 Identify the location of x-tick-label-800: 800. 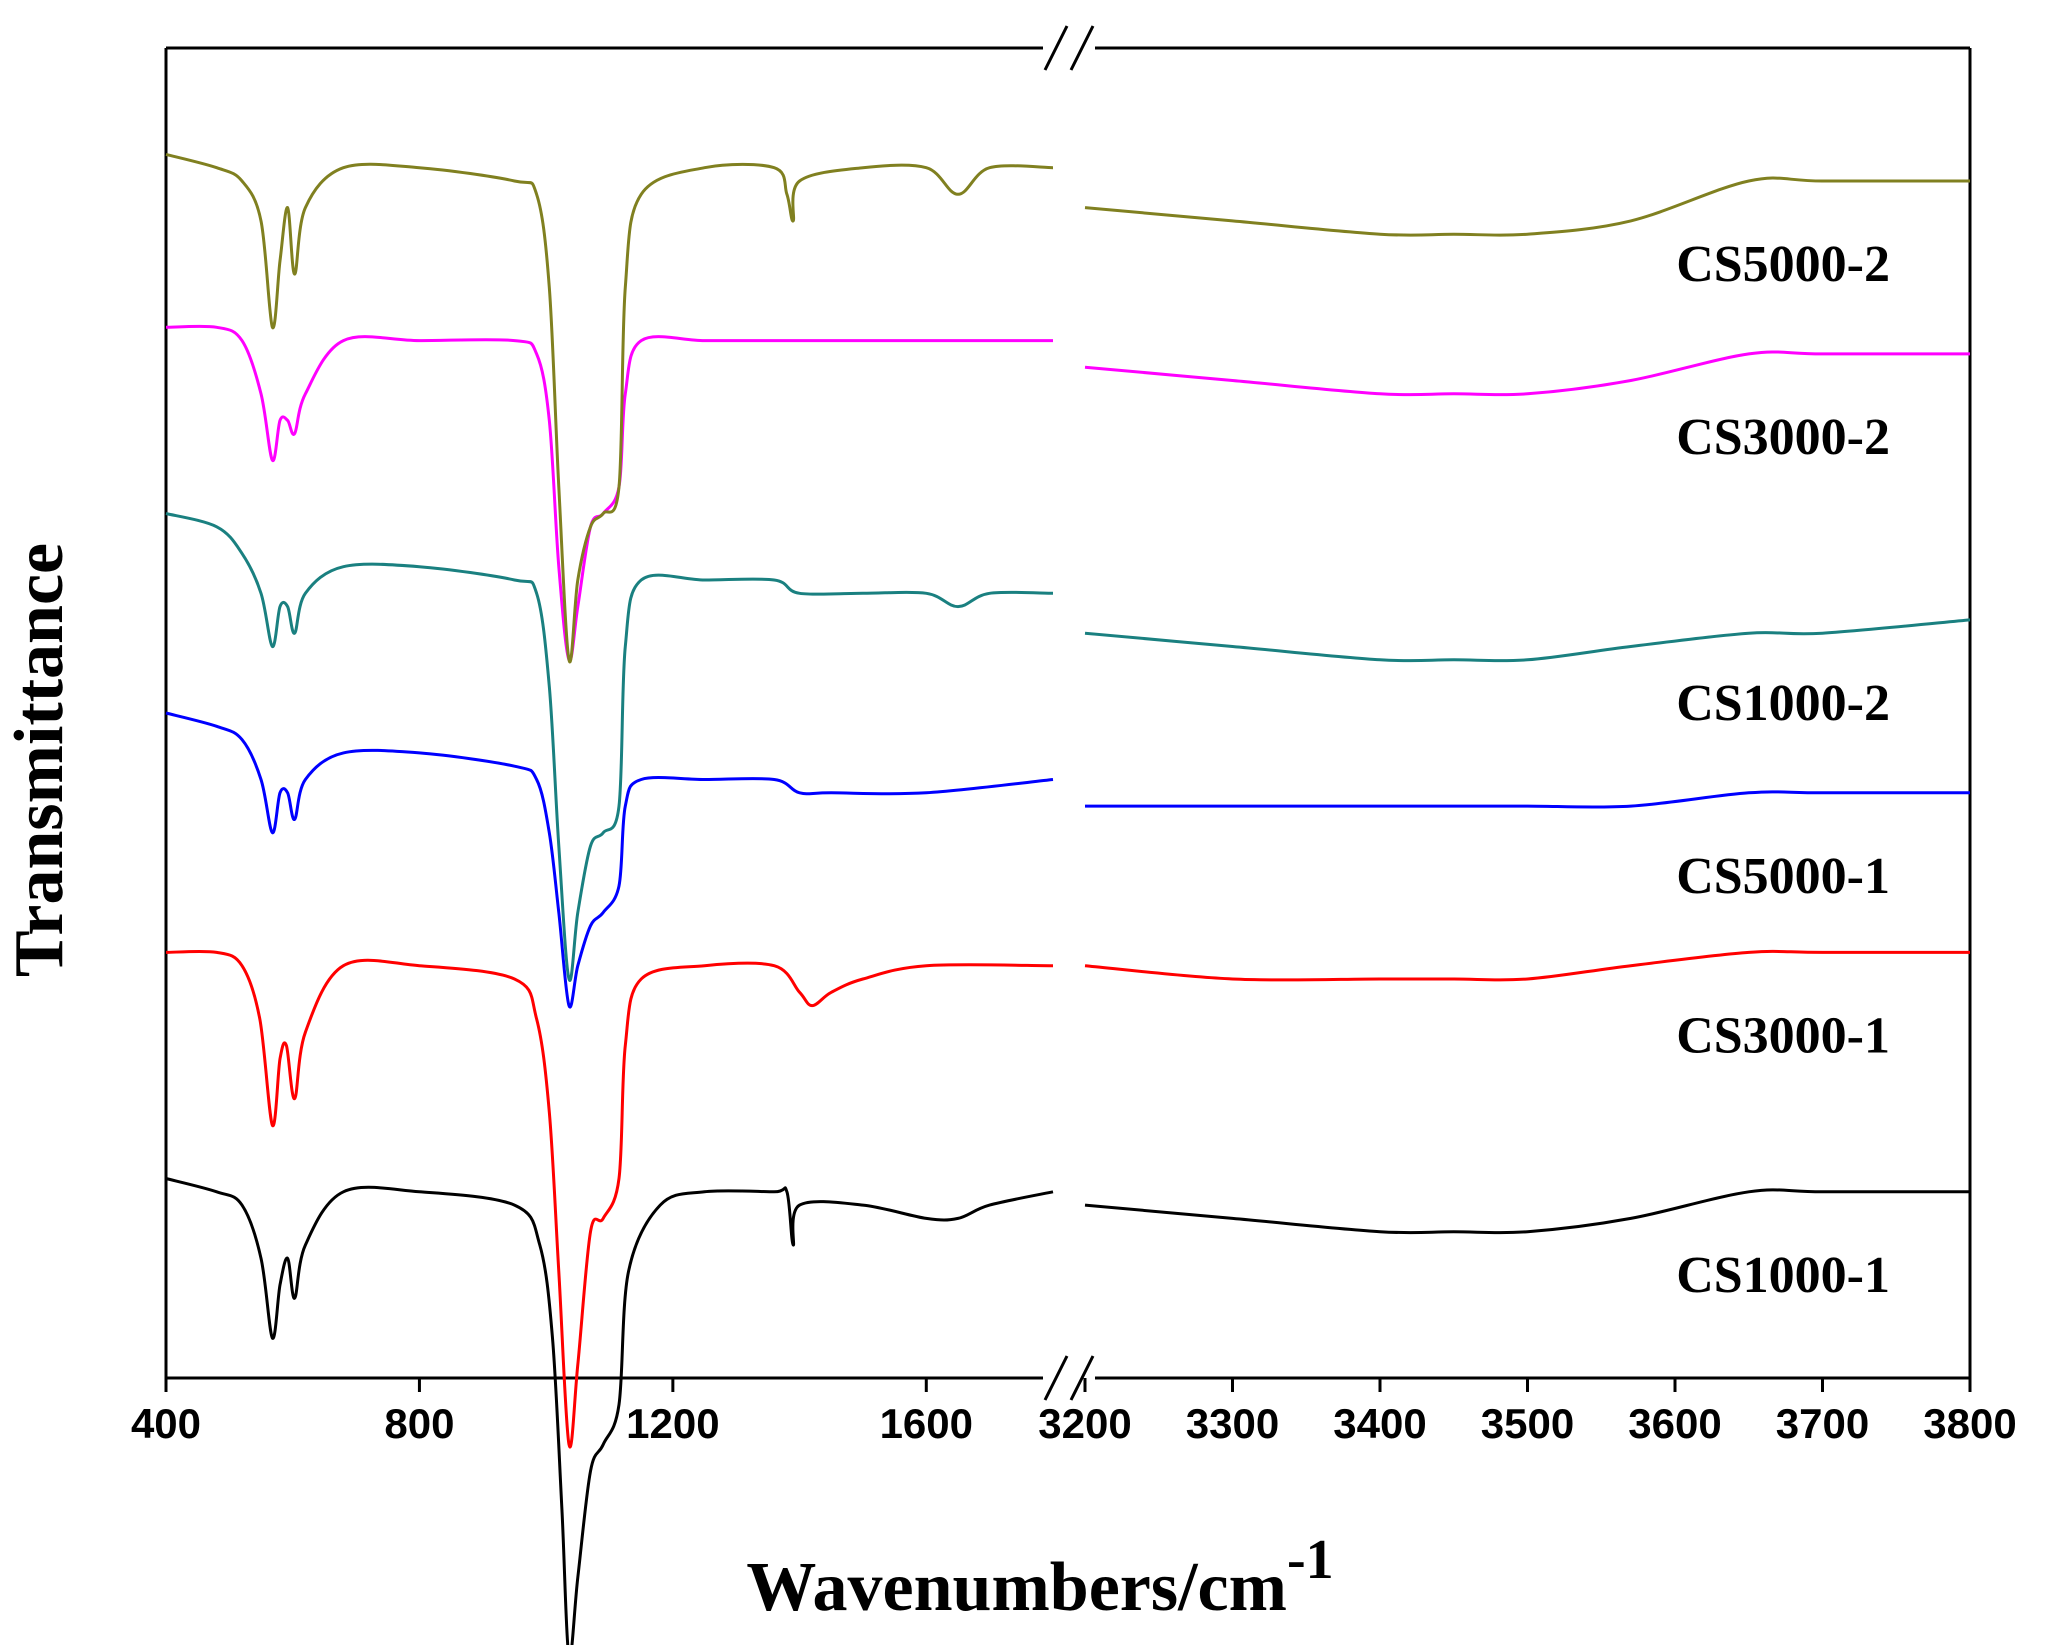
(419, 1423).